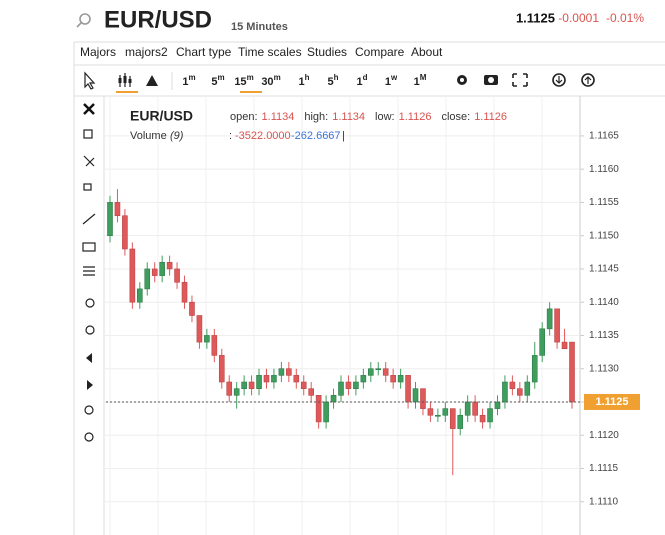 This screenshot has height=535, width=665. Describe the element at coordinates (127, 83) in the screenshot. I see `candle-type-button` at that location.